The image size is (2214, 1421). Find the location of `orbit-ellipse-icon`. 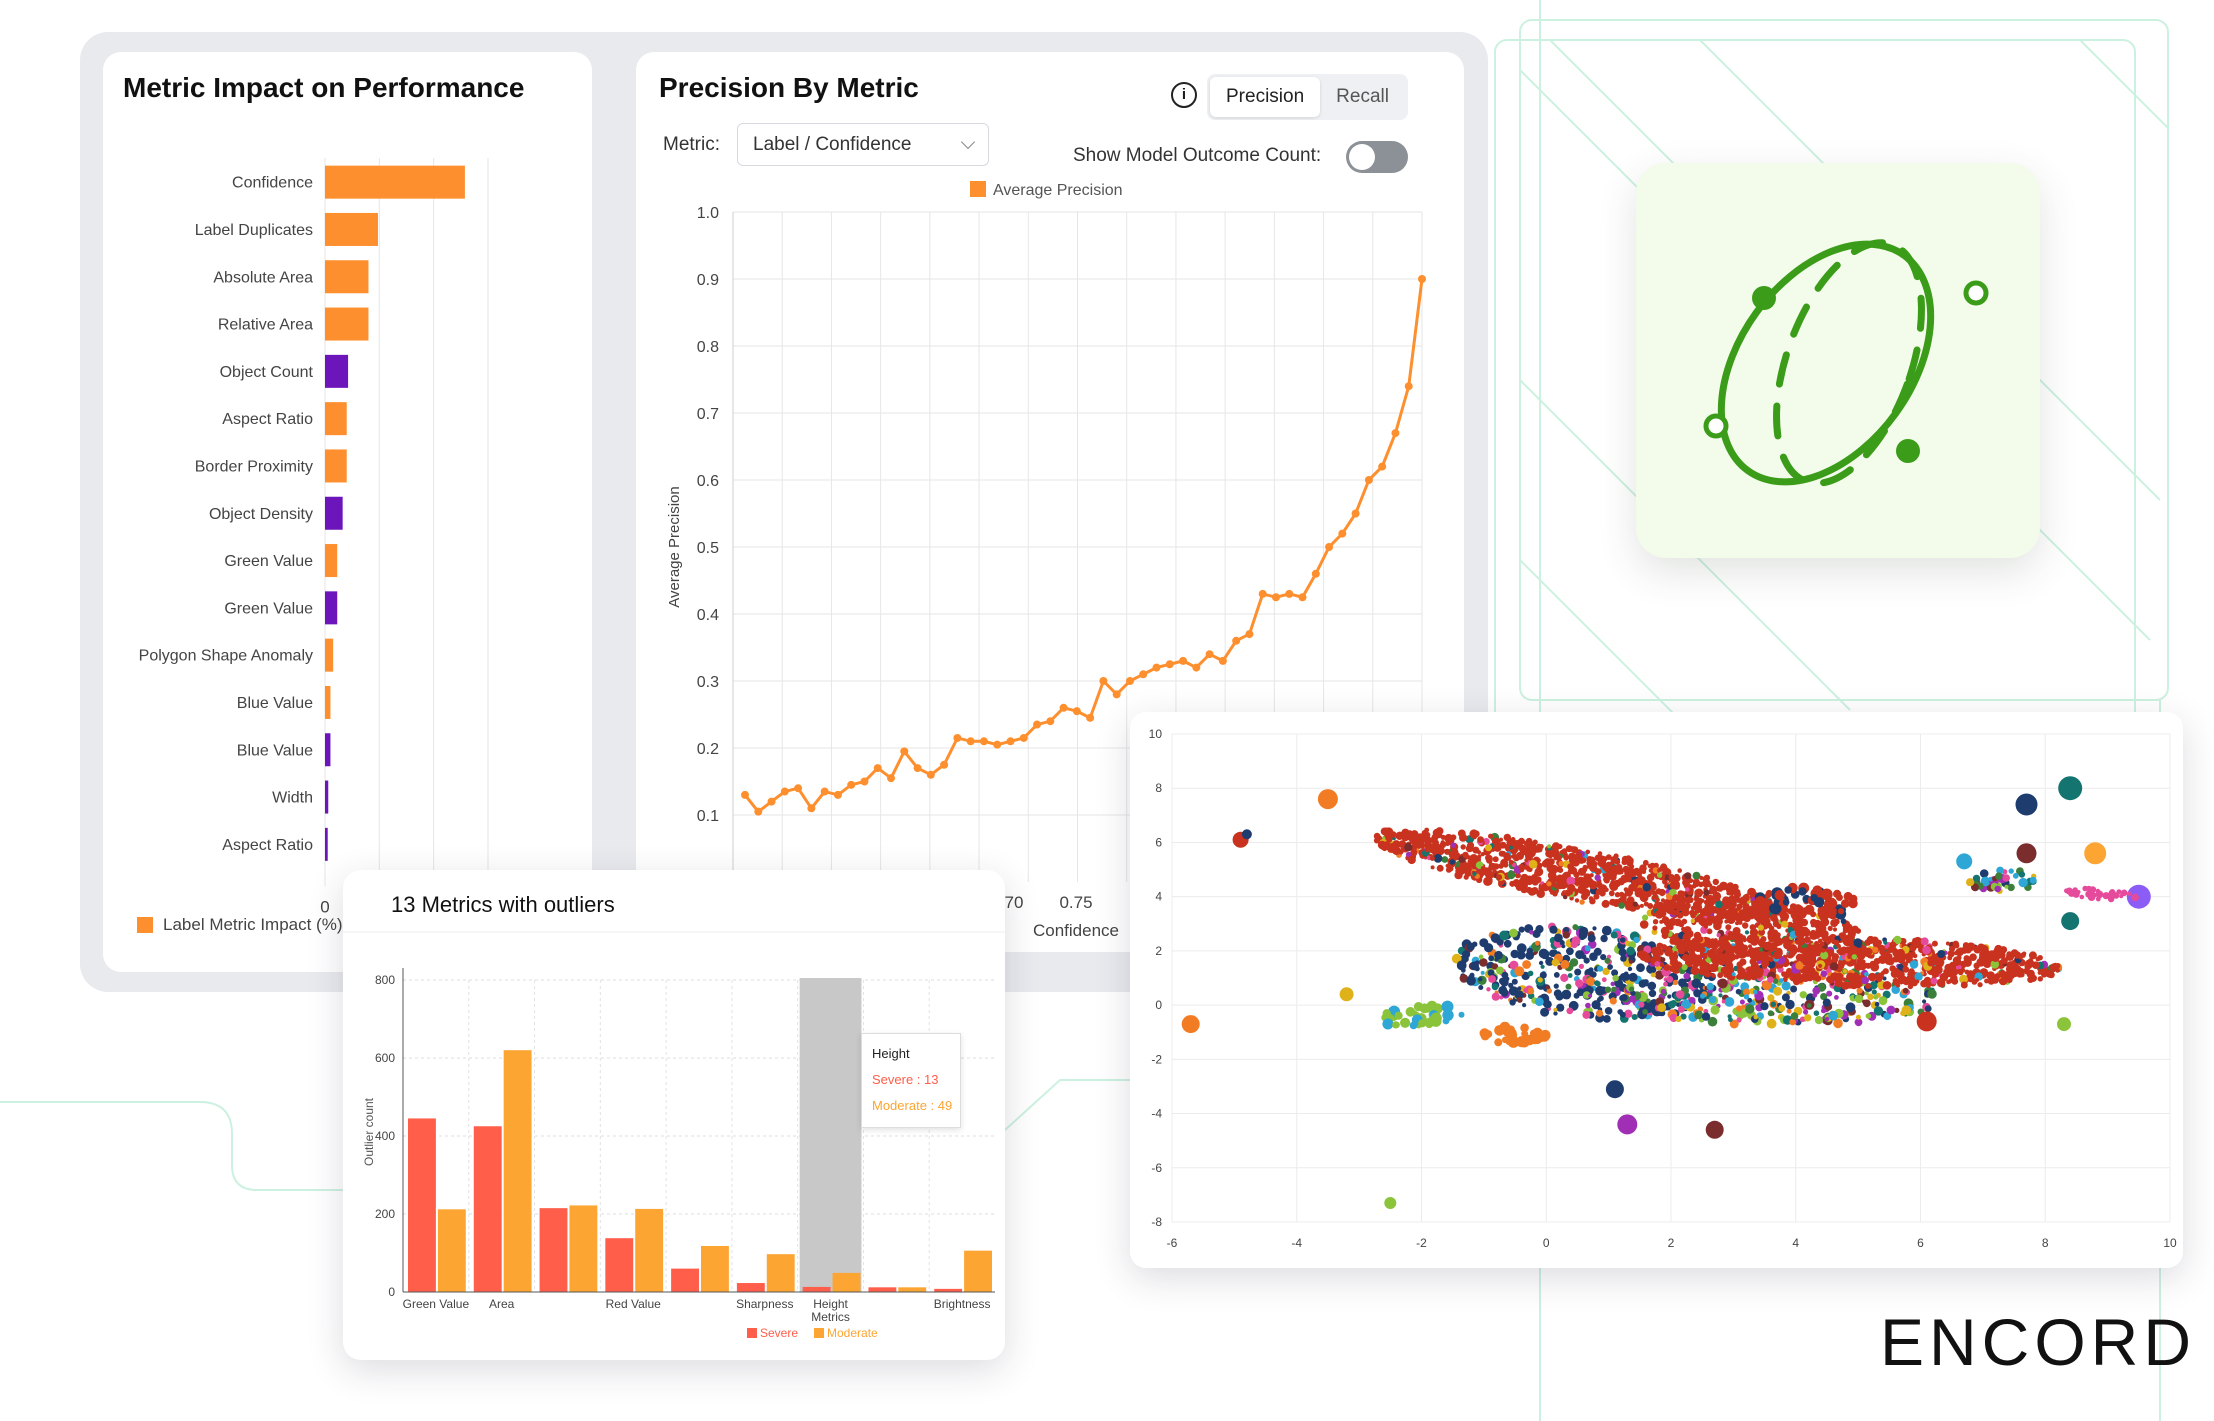

orbit-ellipse-icon is located at coordinates (1846, 363).